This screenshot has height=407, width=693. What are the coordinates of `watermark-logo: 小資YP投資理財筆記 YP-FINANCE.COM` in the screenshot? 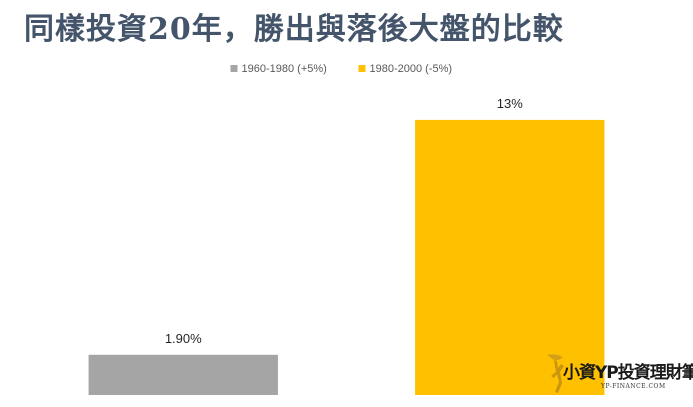 It's located at (618, 377).